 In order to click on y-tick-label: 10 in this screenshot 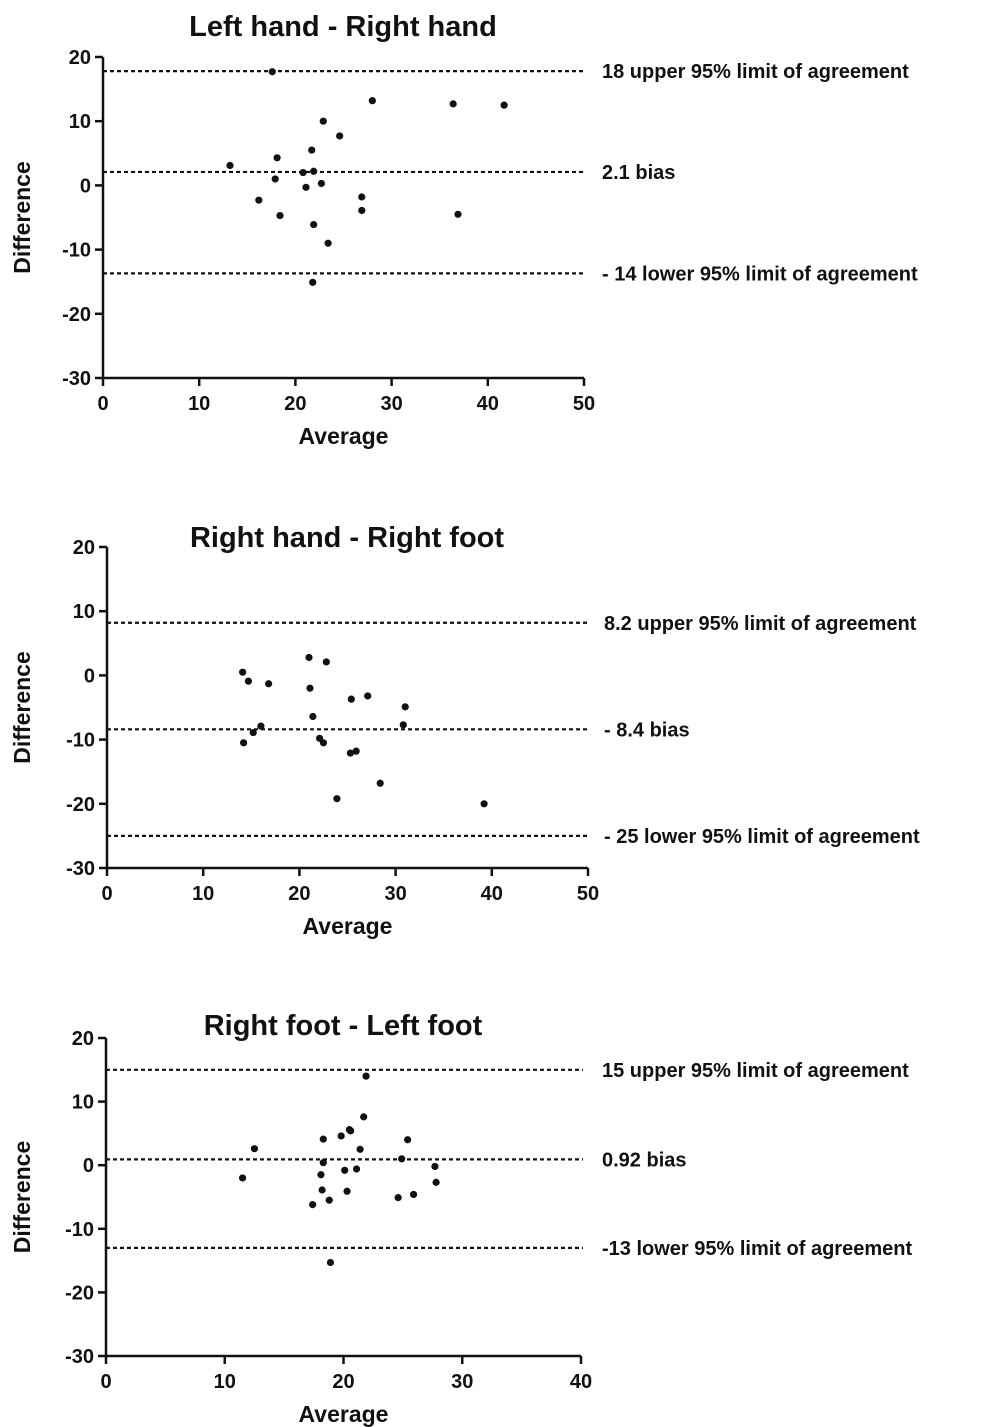, I will do `click(84, 612)`.